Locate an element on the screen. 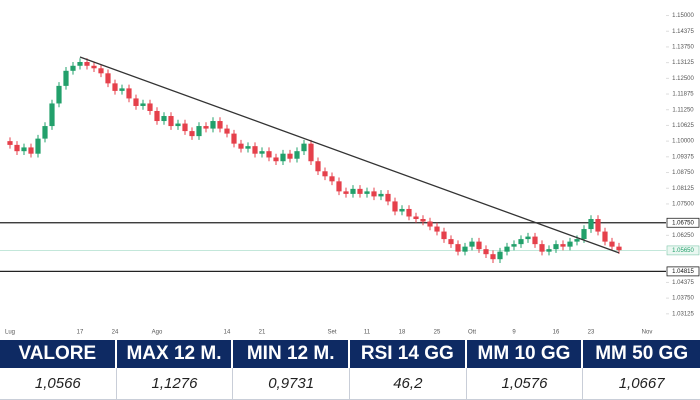 Image resolution: width=700 pixels, height=400 pixels. y-tick-label: 1.11250 is located at coordinates (683, 110).